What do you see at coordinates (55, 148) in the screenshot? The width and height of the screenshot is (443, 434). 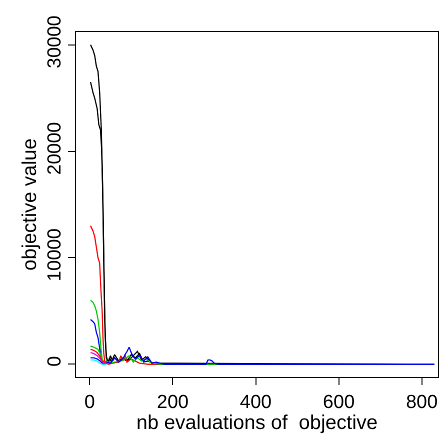 I see `y-tick-label: 20000` at bounding box center [55, 148].